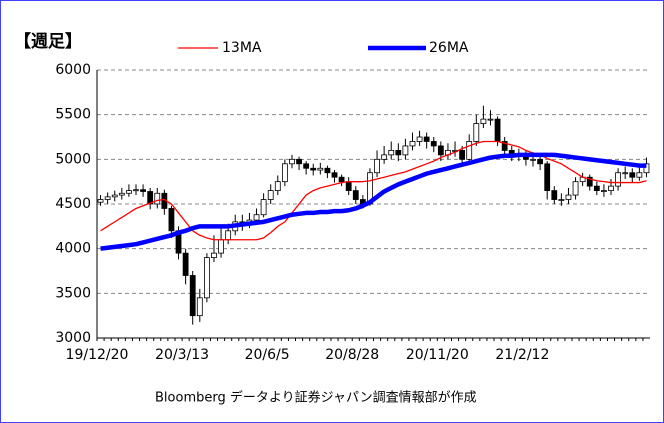 The width and height of the screenshot is (664, 423). Describe the element at coordinates (522, 355) in the screenshot. I see `x-tick-label: 21/2/12` at that location.